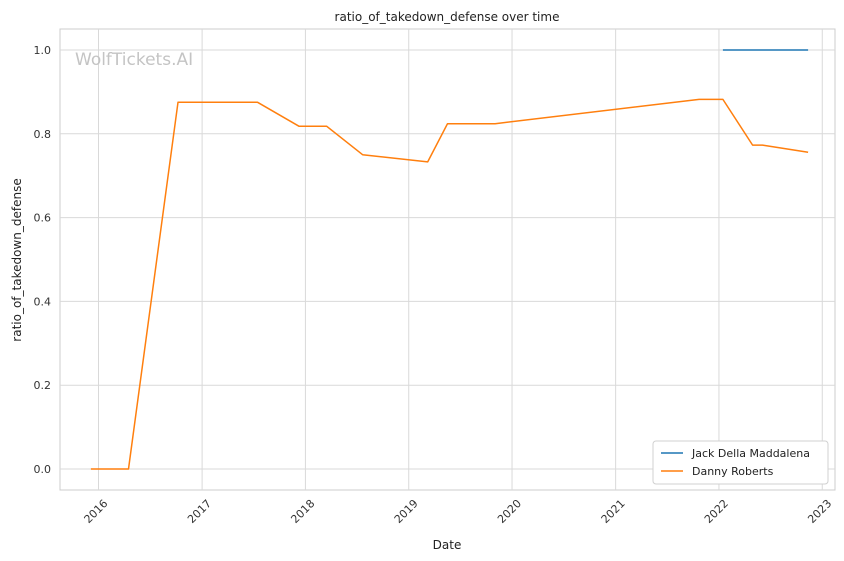 The image size is (844, 561). What do you see at coordinates (716, 511) in the screenshot?
I see `x-tick-label: 2022` at bounding box center [716, 511].